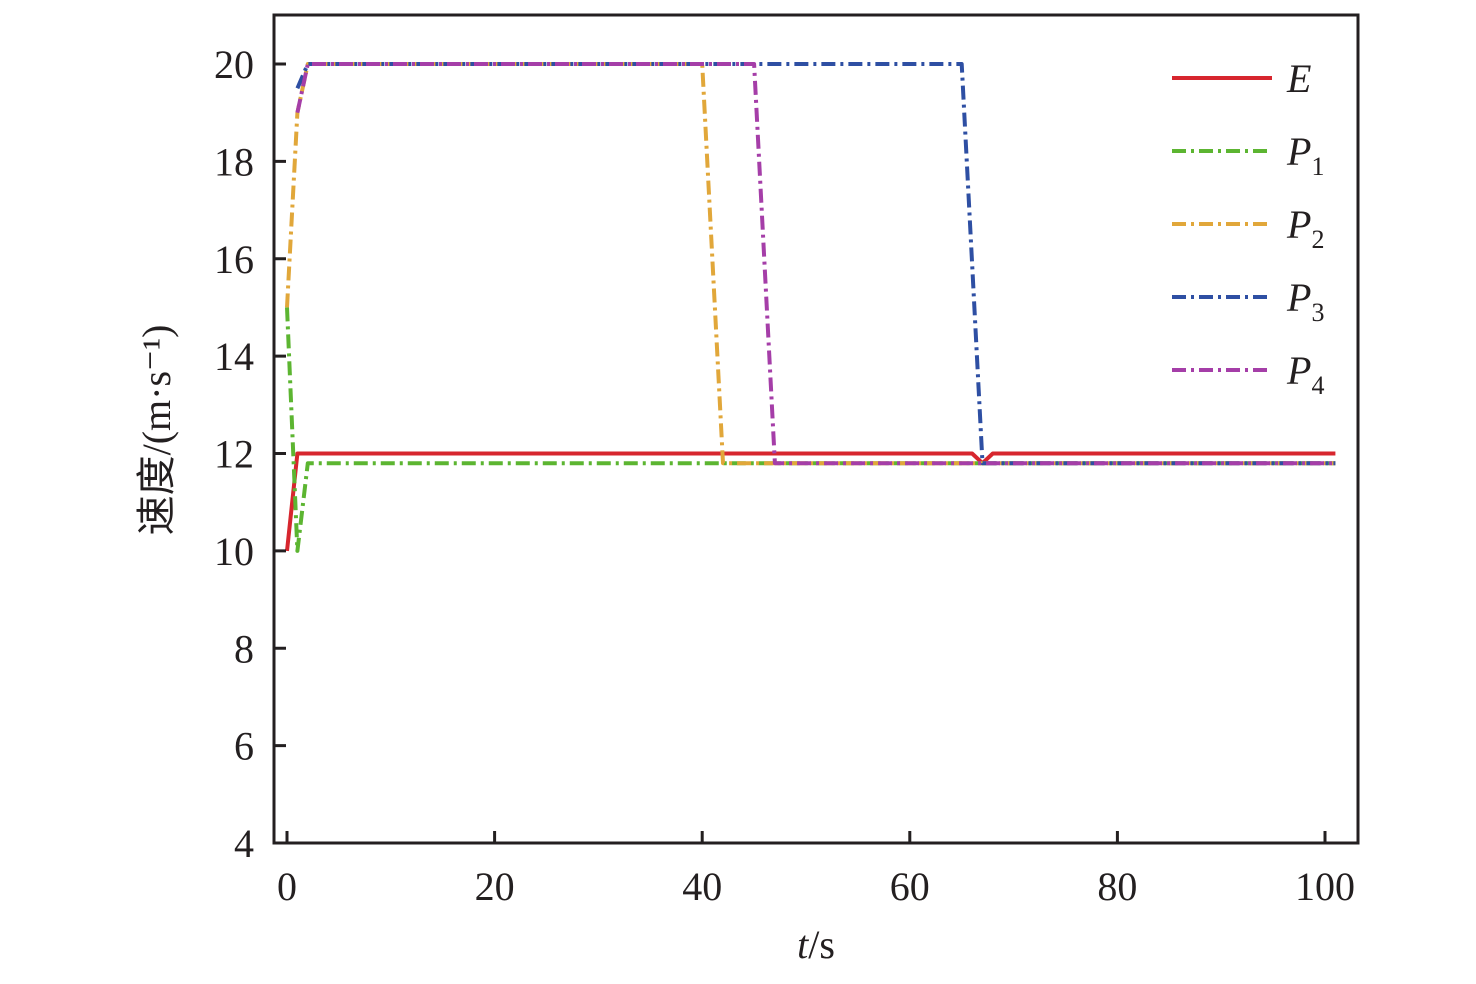 Image resolution: width=1476 pixels, height=984 pixels. What do you see at coordinates (244, 746) in the screenshot?
I see `y-tick-label: 6` at bounding box center [244, 746].